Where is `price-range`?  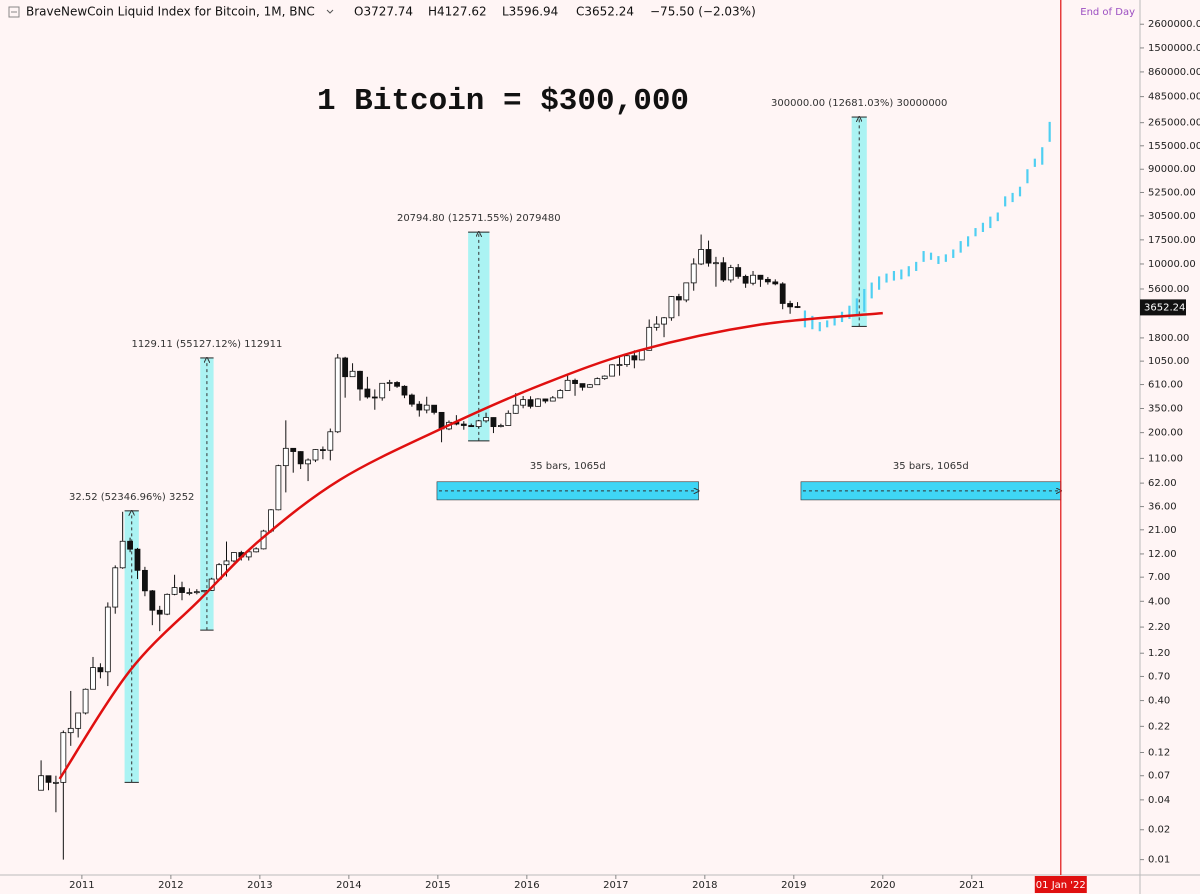
price-range is located at coordinates (131, 646).